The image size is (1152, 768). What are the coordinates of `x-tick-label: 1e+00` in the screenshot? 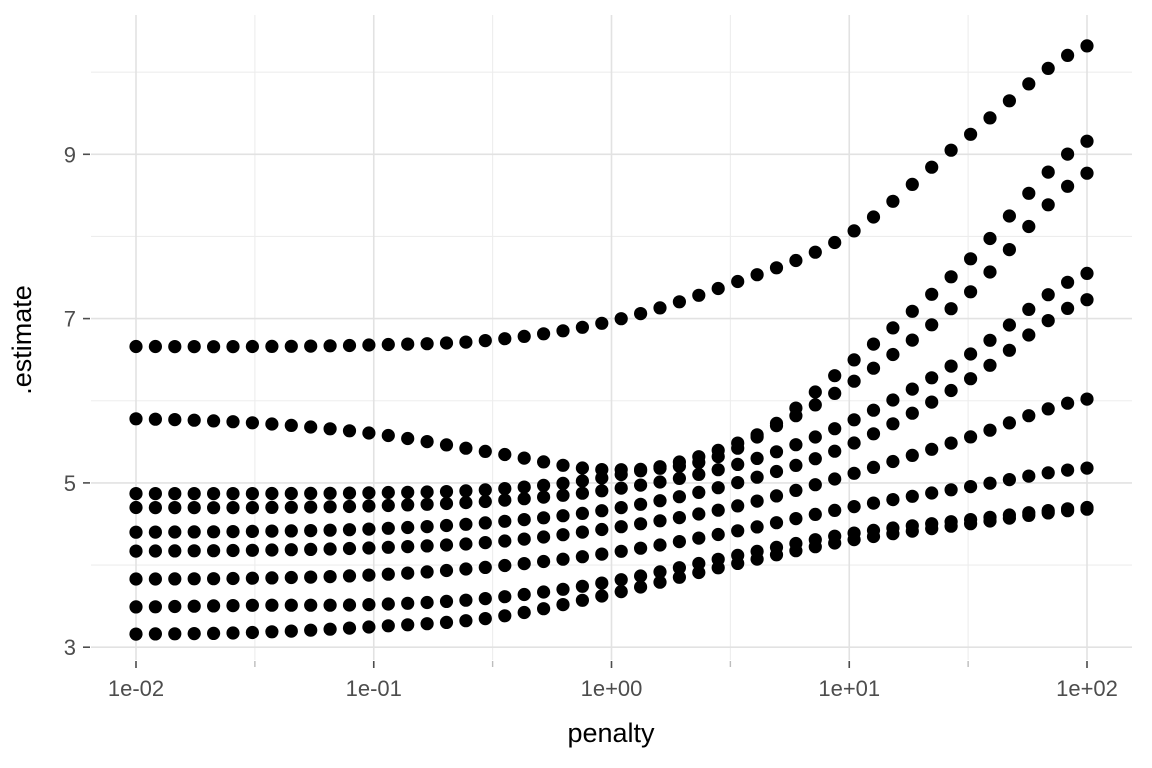 It's located at (612, 688).